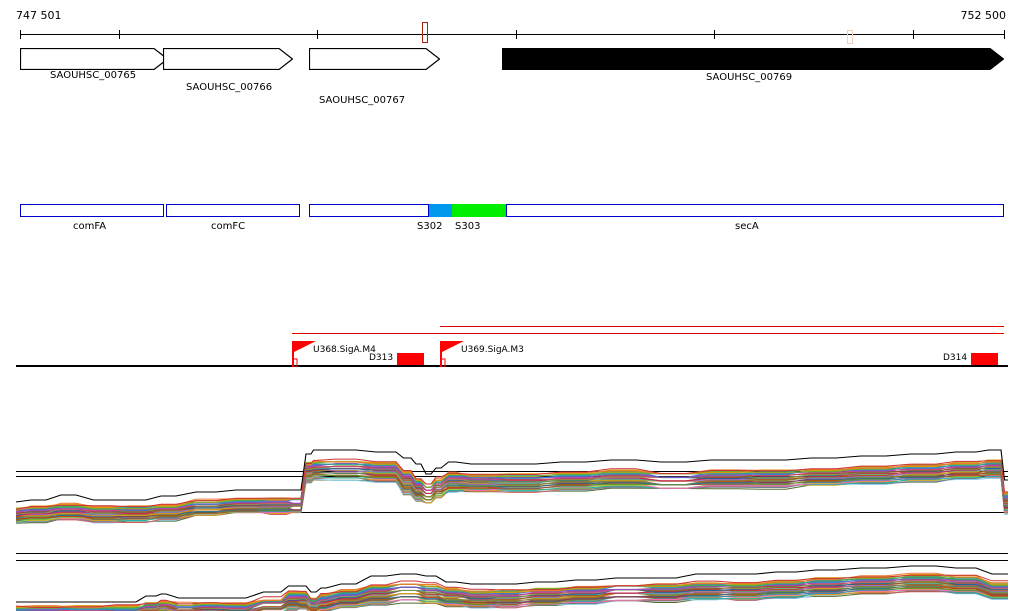  I want to click on feature-box-comFC, so click(233, 210).